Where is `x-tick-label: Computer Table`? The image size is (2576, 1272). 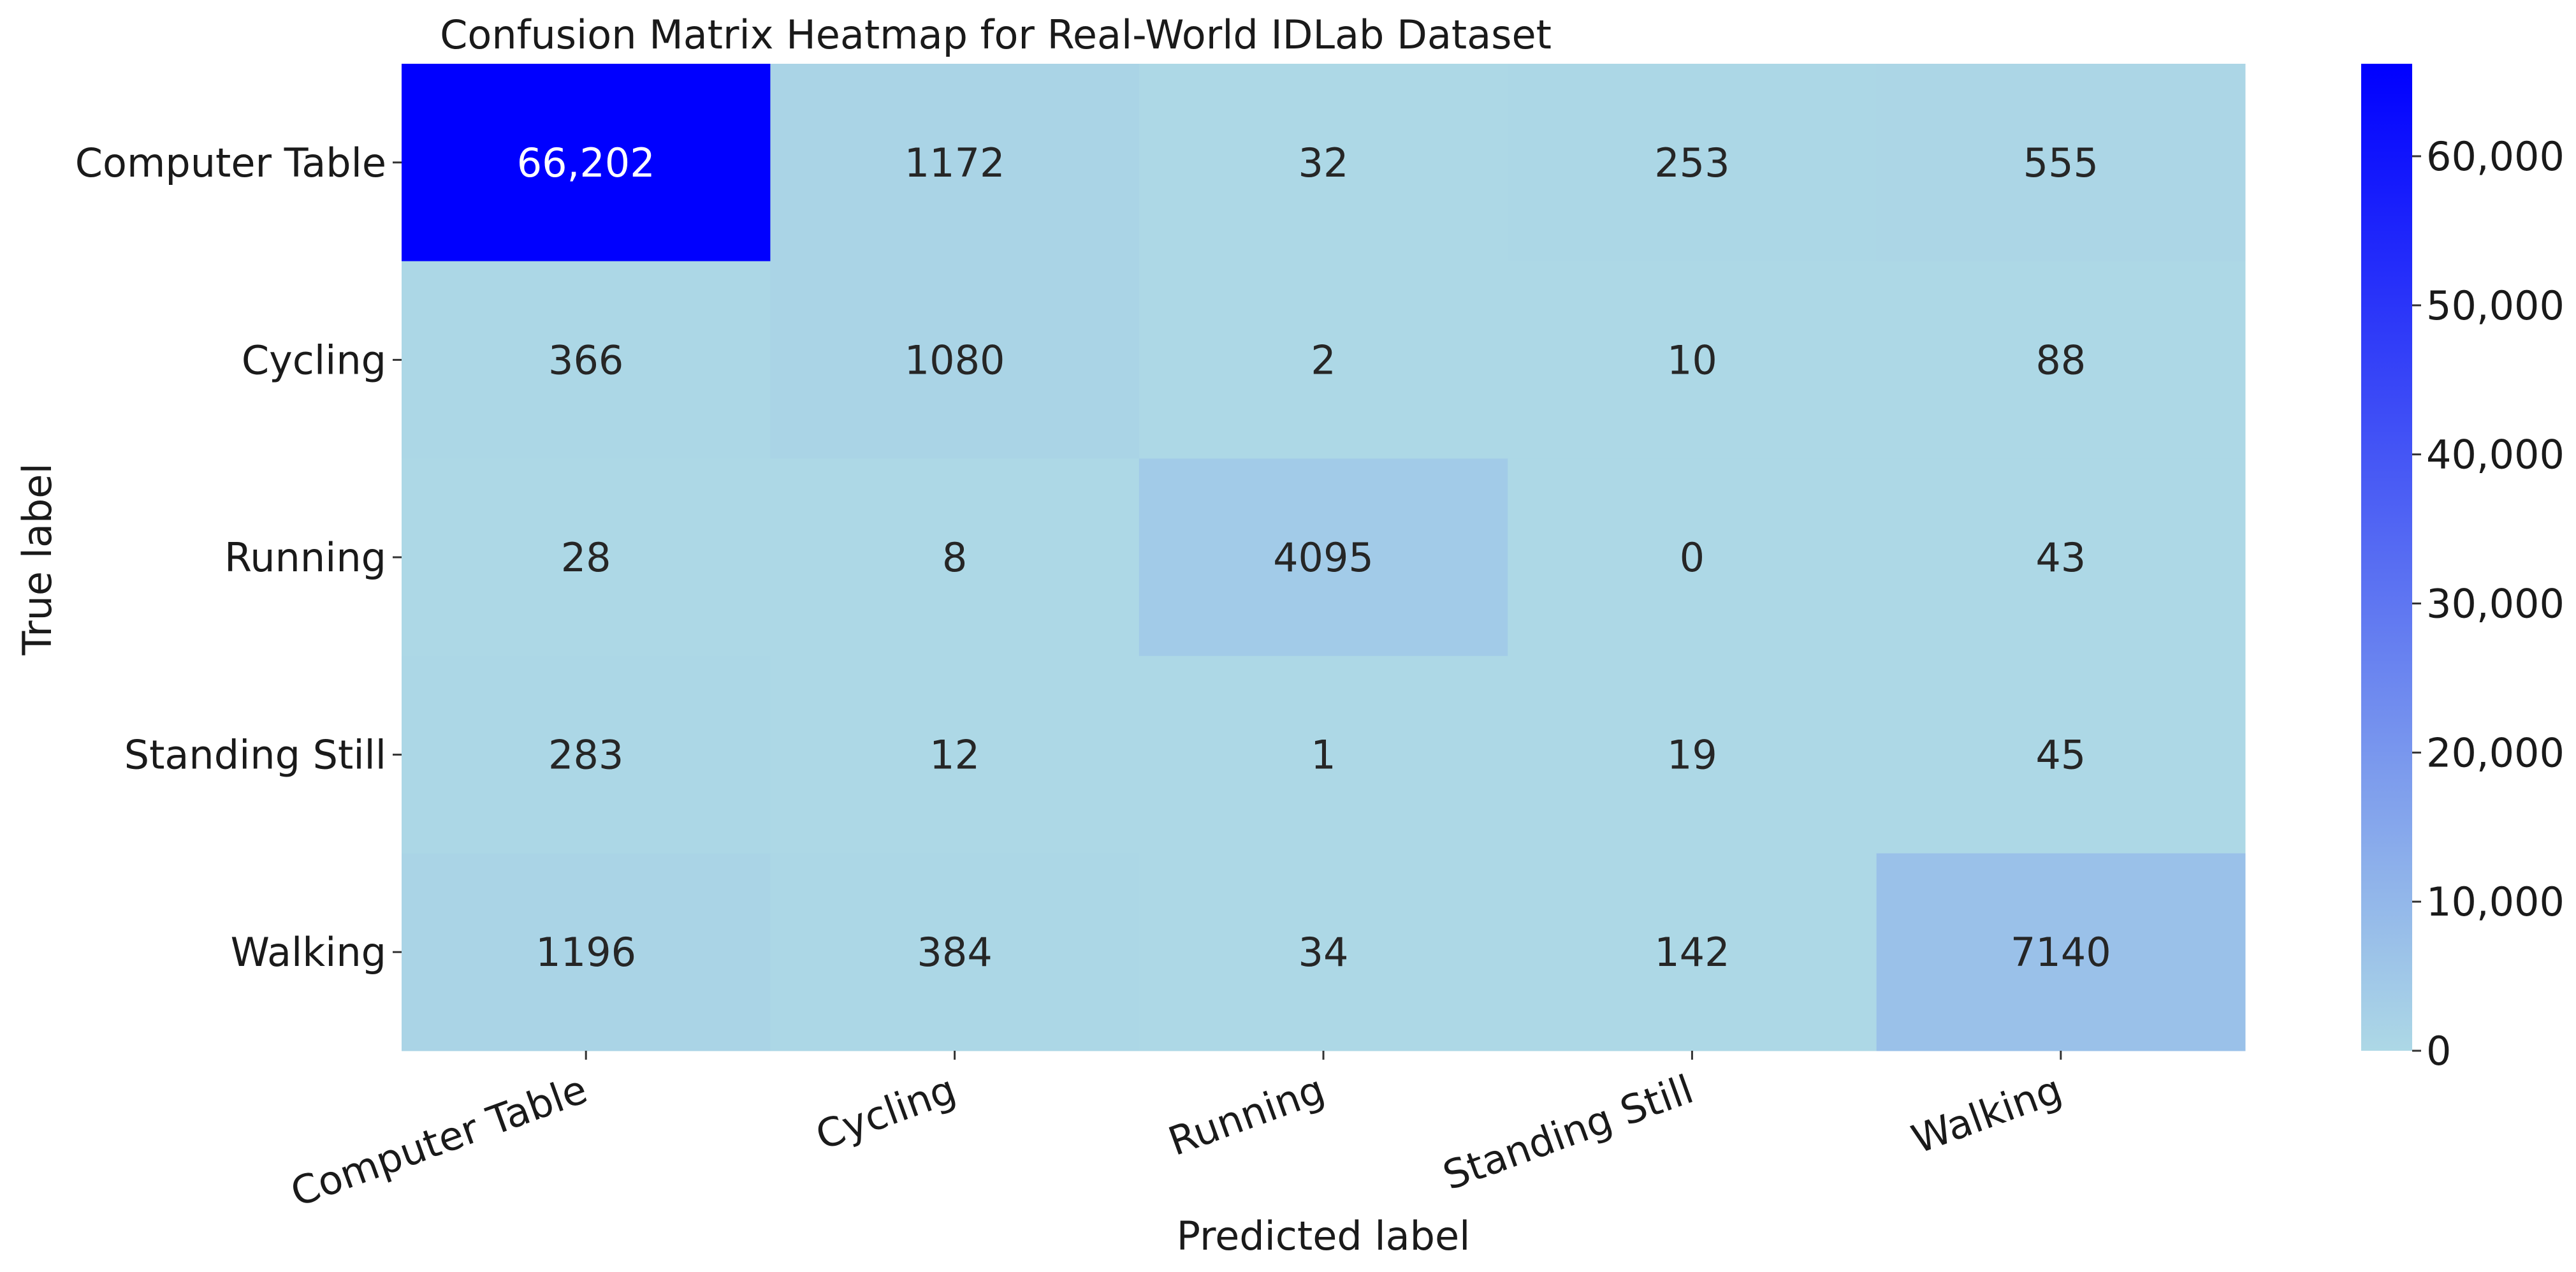 x-tick-label: Computer Table is located at coordinates (439, 1141).